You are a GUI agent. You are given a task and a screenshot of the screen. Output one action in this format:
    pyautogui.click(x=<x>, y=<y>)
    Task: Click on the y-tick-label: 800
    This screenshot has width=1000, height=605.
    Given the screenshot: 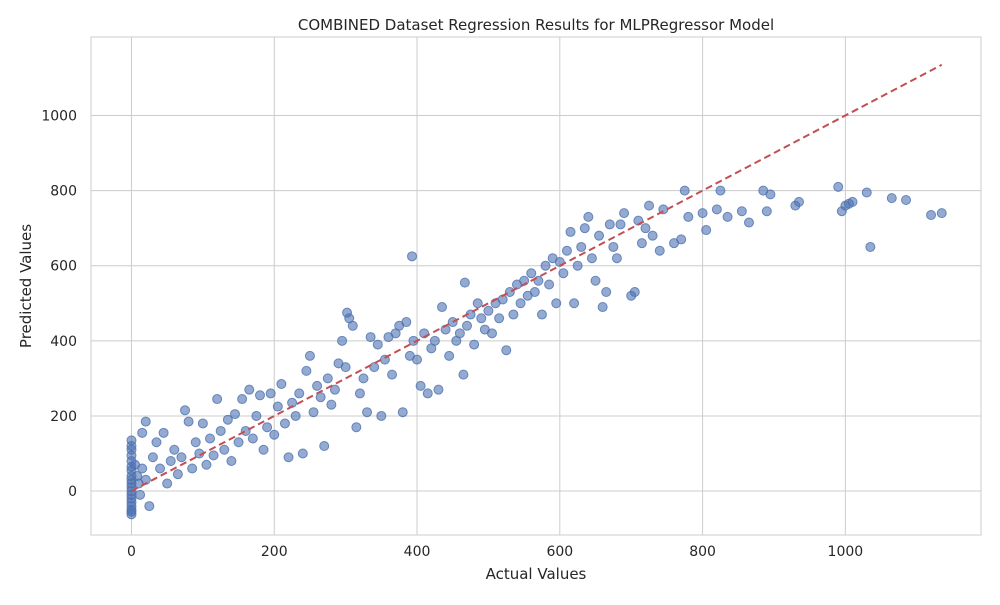 What is the action you would take?
    pyautogui.click(x=63, y=192)
    